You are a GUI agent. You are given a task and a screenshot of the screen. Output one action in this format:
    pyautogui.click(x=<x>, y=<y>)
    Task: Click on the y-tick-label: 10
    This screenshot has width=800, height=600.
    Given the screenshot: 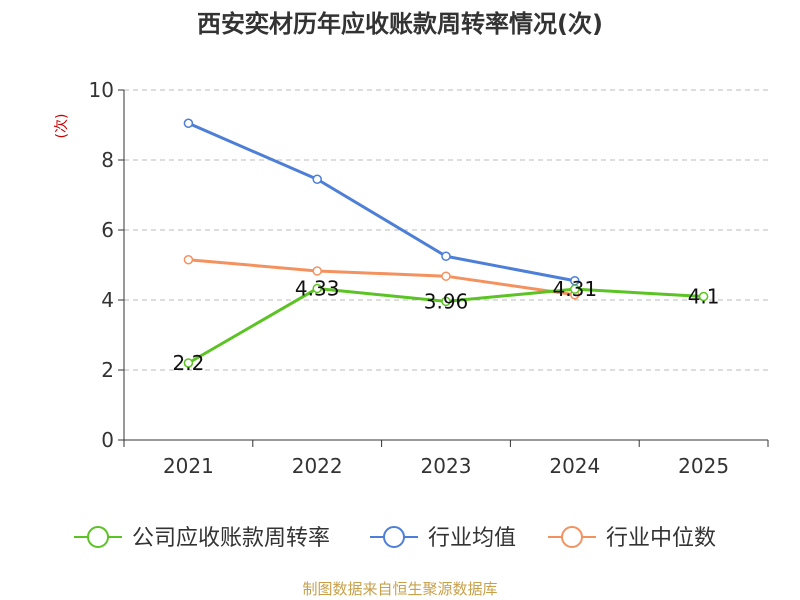 What is the action you would take?
    pyautogui.click(x=101, y=90)
    